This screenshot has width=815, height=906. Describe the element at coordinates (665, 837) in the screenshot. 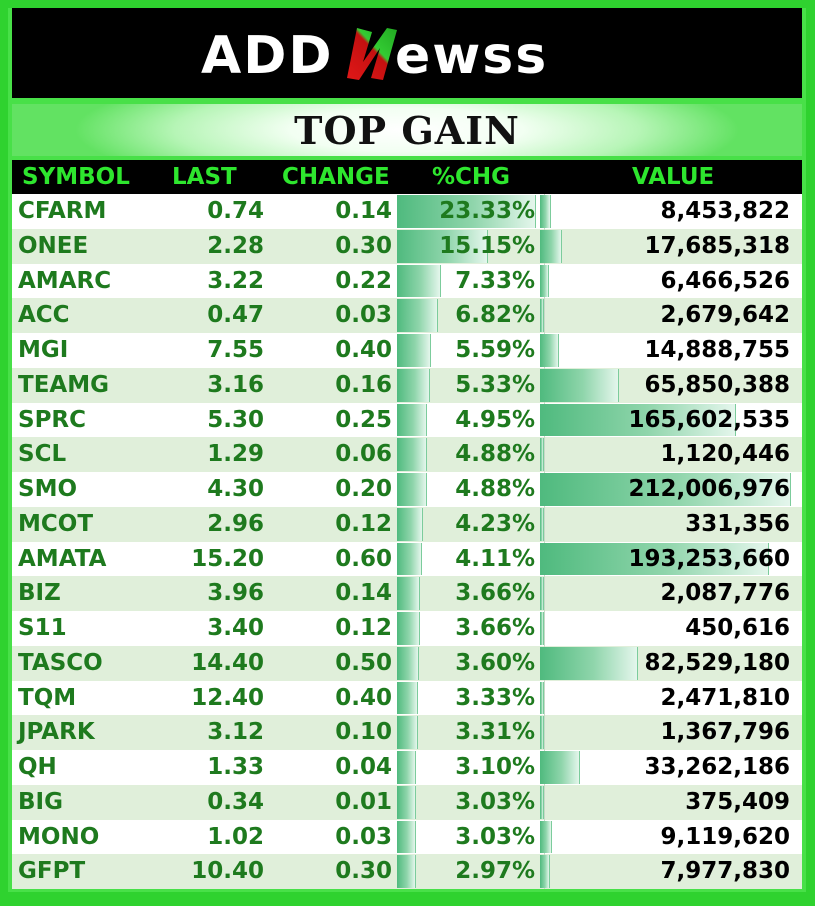

I see `value-cell: 9,119,620` at that location.